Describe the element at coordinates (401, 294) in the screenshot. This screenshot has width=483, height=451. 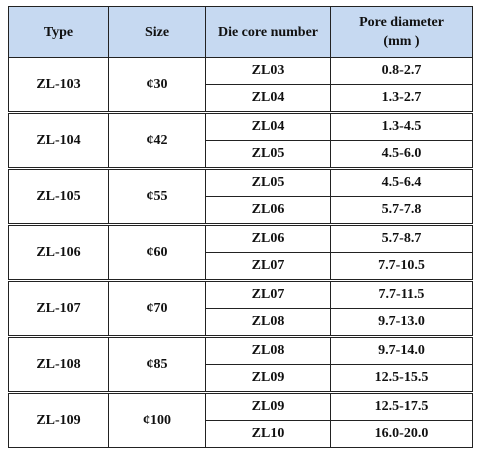
I see `pore-diameter-cell: 7.7-11.5` at that location.